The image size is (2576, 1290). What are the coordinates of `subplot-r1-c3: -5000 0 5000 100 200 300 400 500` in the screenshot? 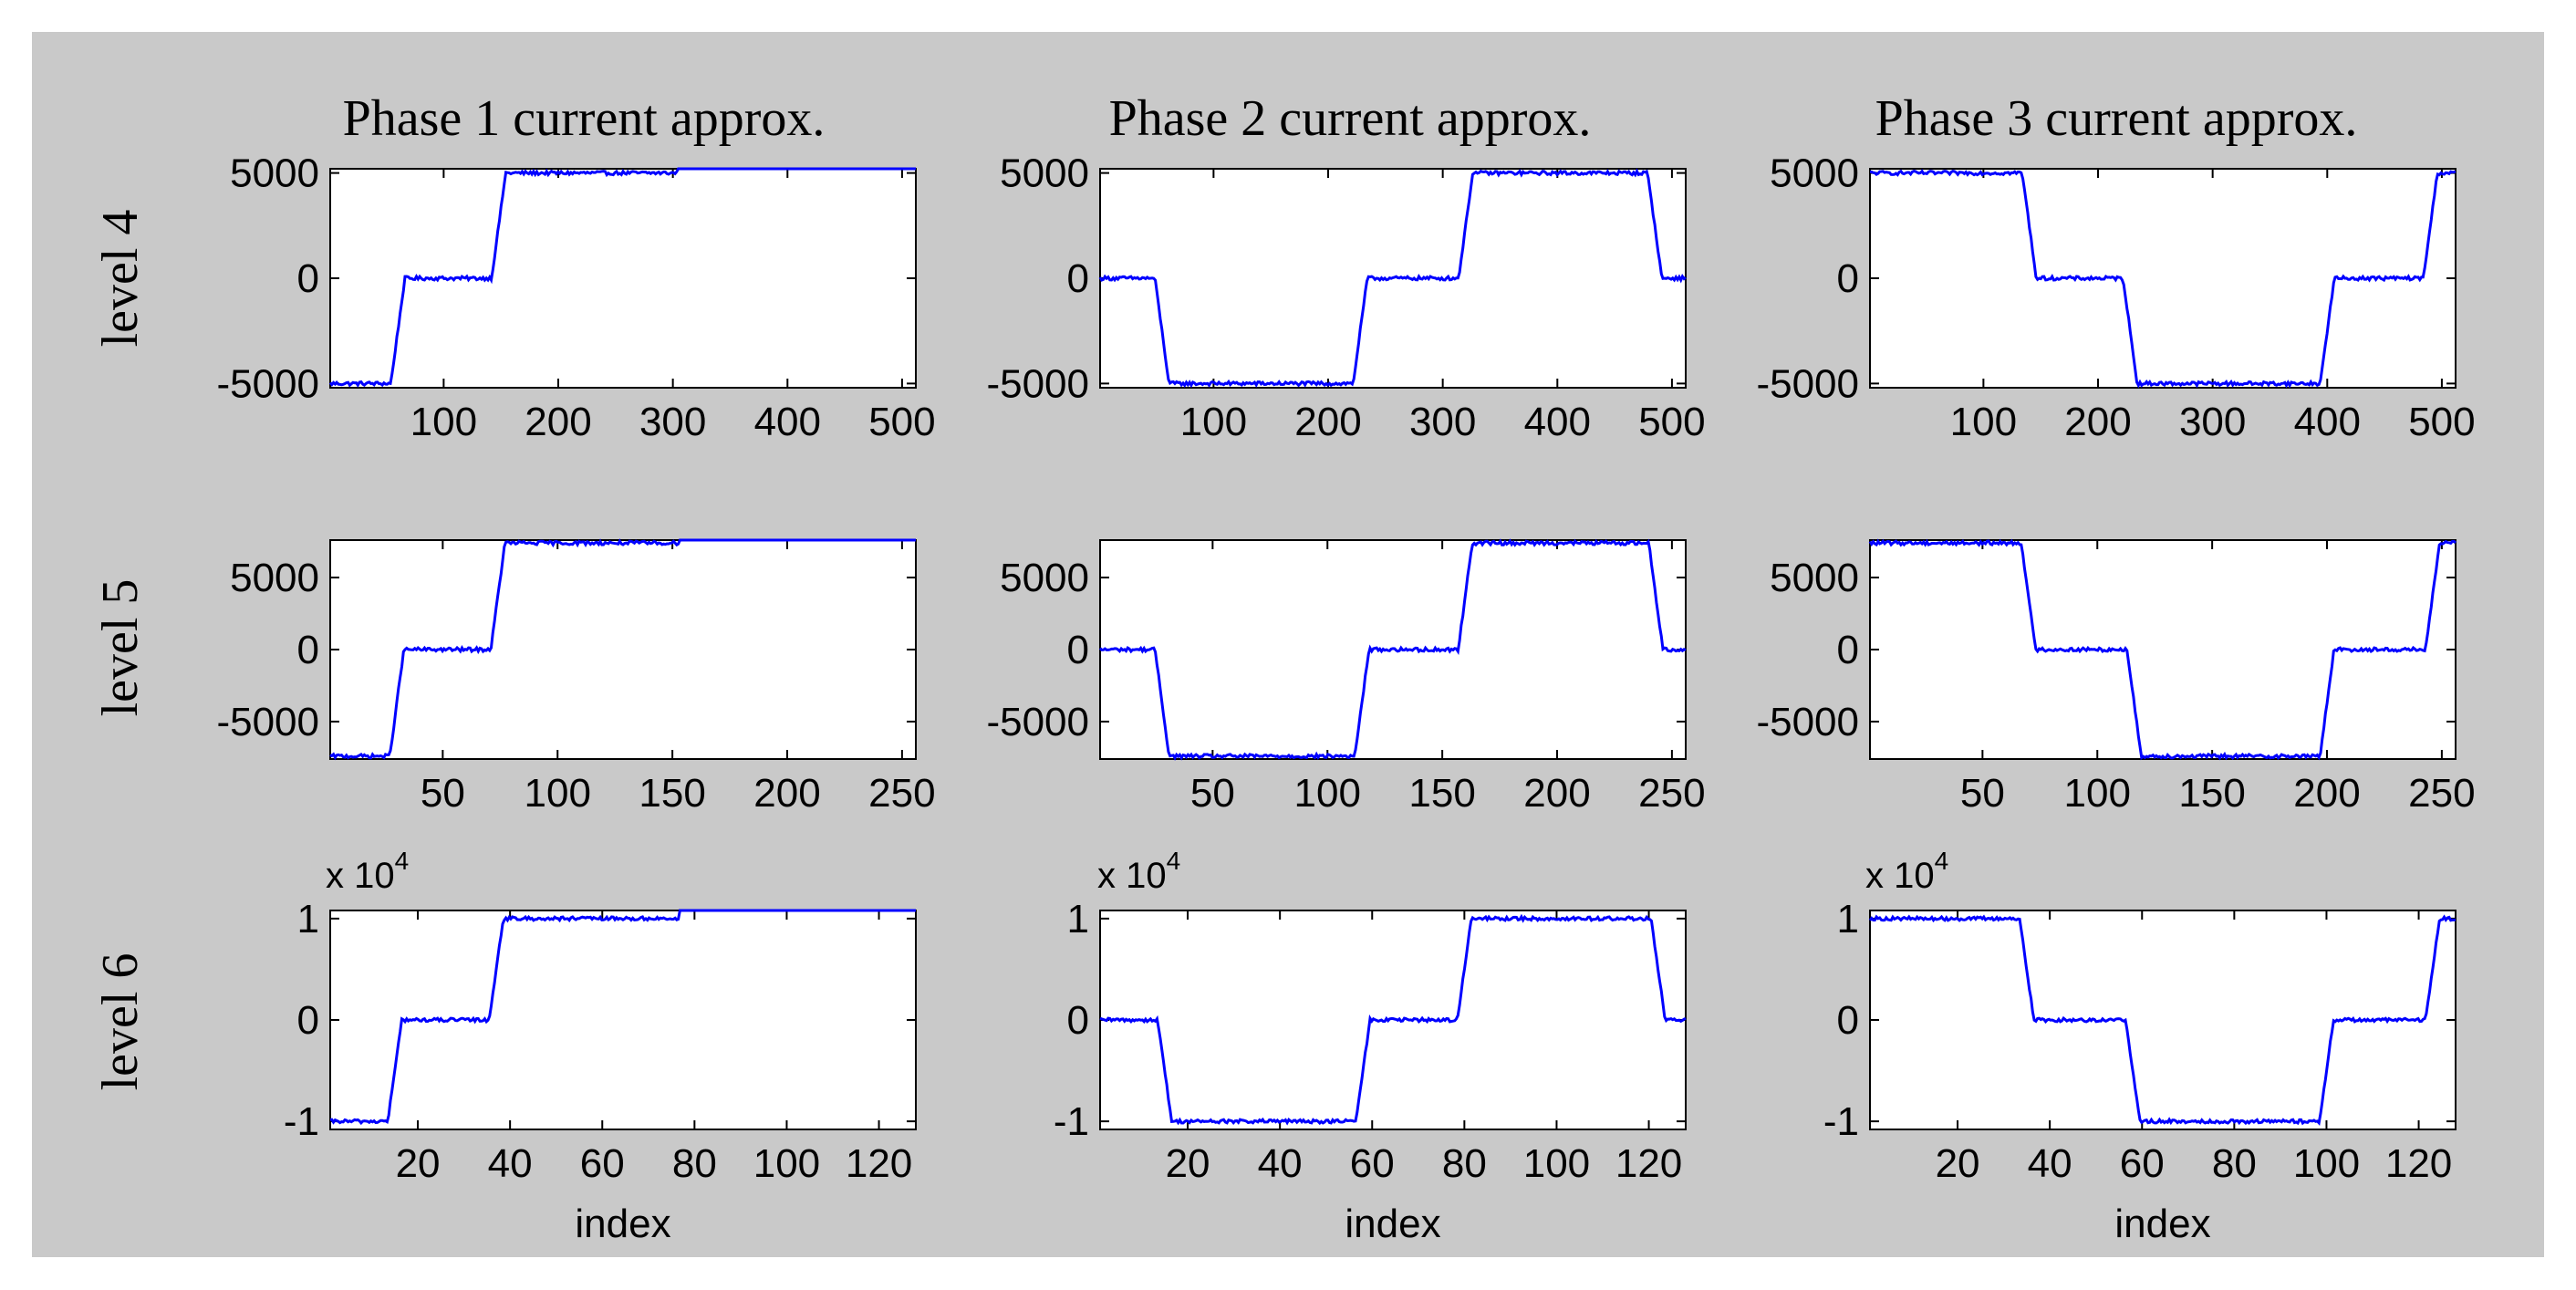 It's located at (2115, 297).